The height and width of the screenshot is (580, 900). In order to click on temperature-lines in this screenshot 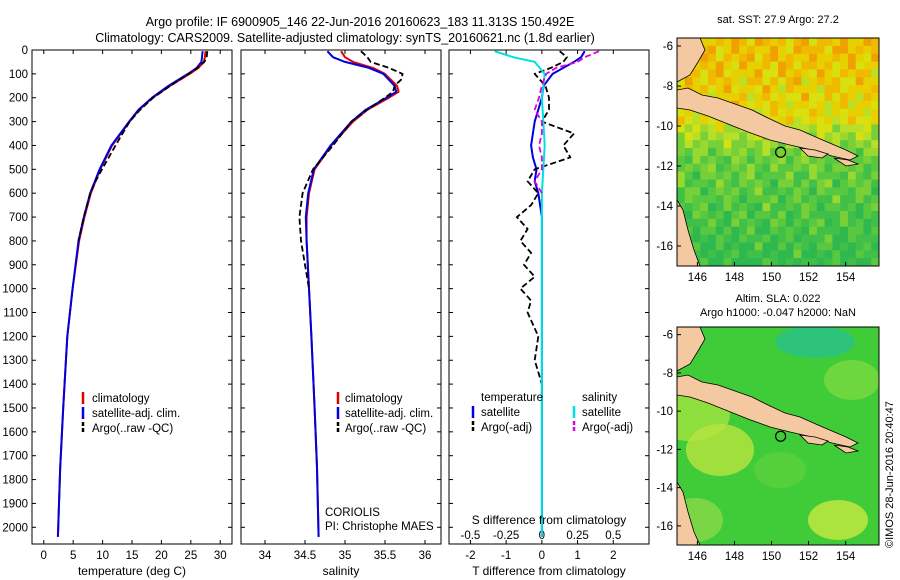, I will do `click(132, 294)`.